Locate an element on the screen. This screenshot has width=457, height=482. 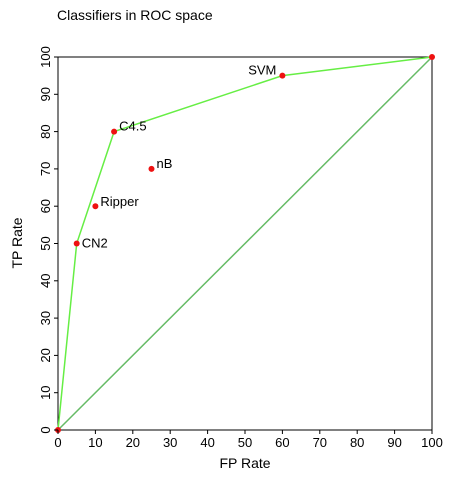
x-tick-label: 80 is located at coordinates (357, 442).